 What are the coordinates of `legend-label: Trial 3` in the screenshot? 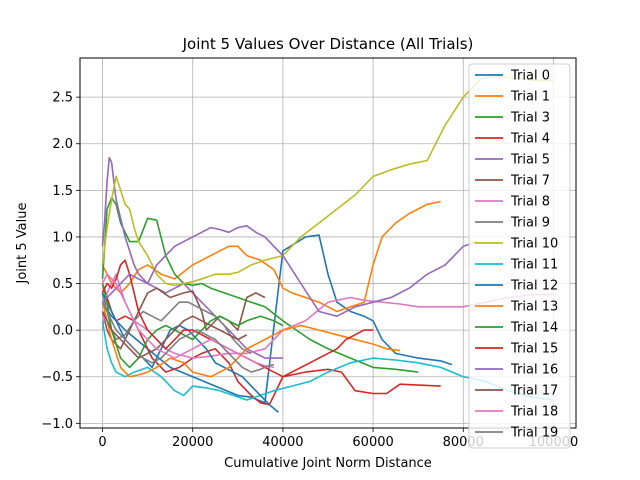 It's located at (530, 118).